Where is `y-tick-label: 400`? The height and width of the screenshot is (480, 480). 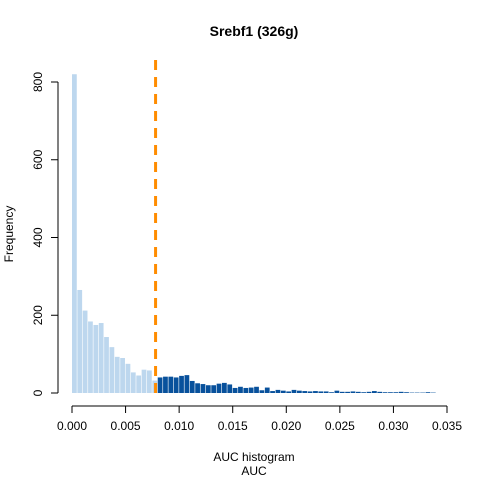
y-tick-label: 400 is located at coordinates (38, 237).